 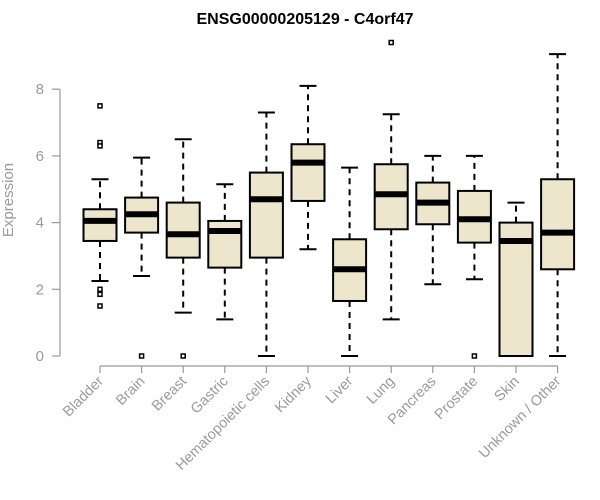 What do you see at coordinates (40, 156) in the screenshot?
I see `y-tick-label: 6` at bounding box center [40, 156].